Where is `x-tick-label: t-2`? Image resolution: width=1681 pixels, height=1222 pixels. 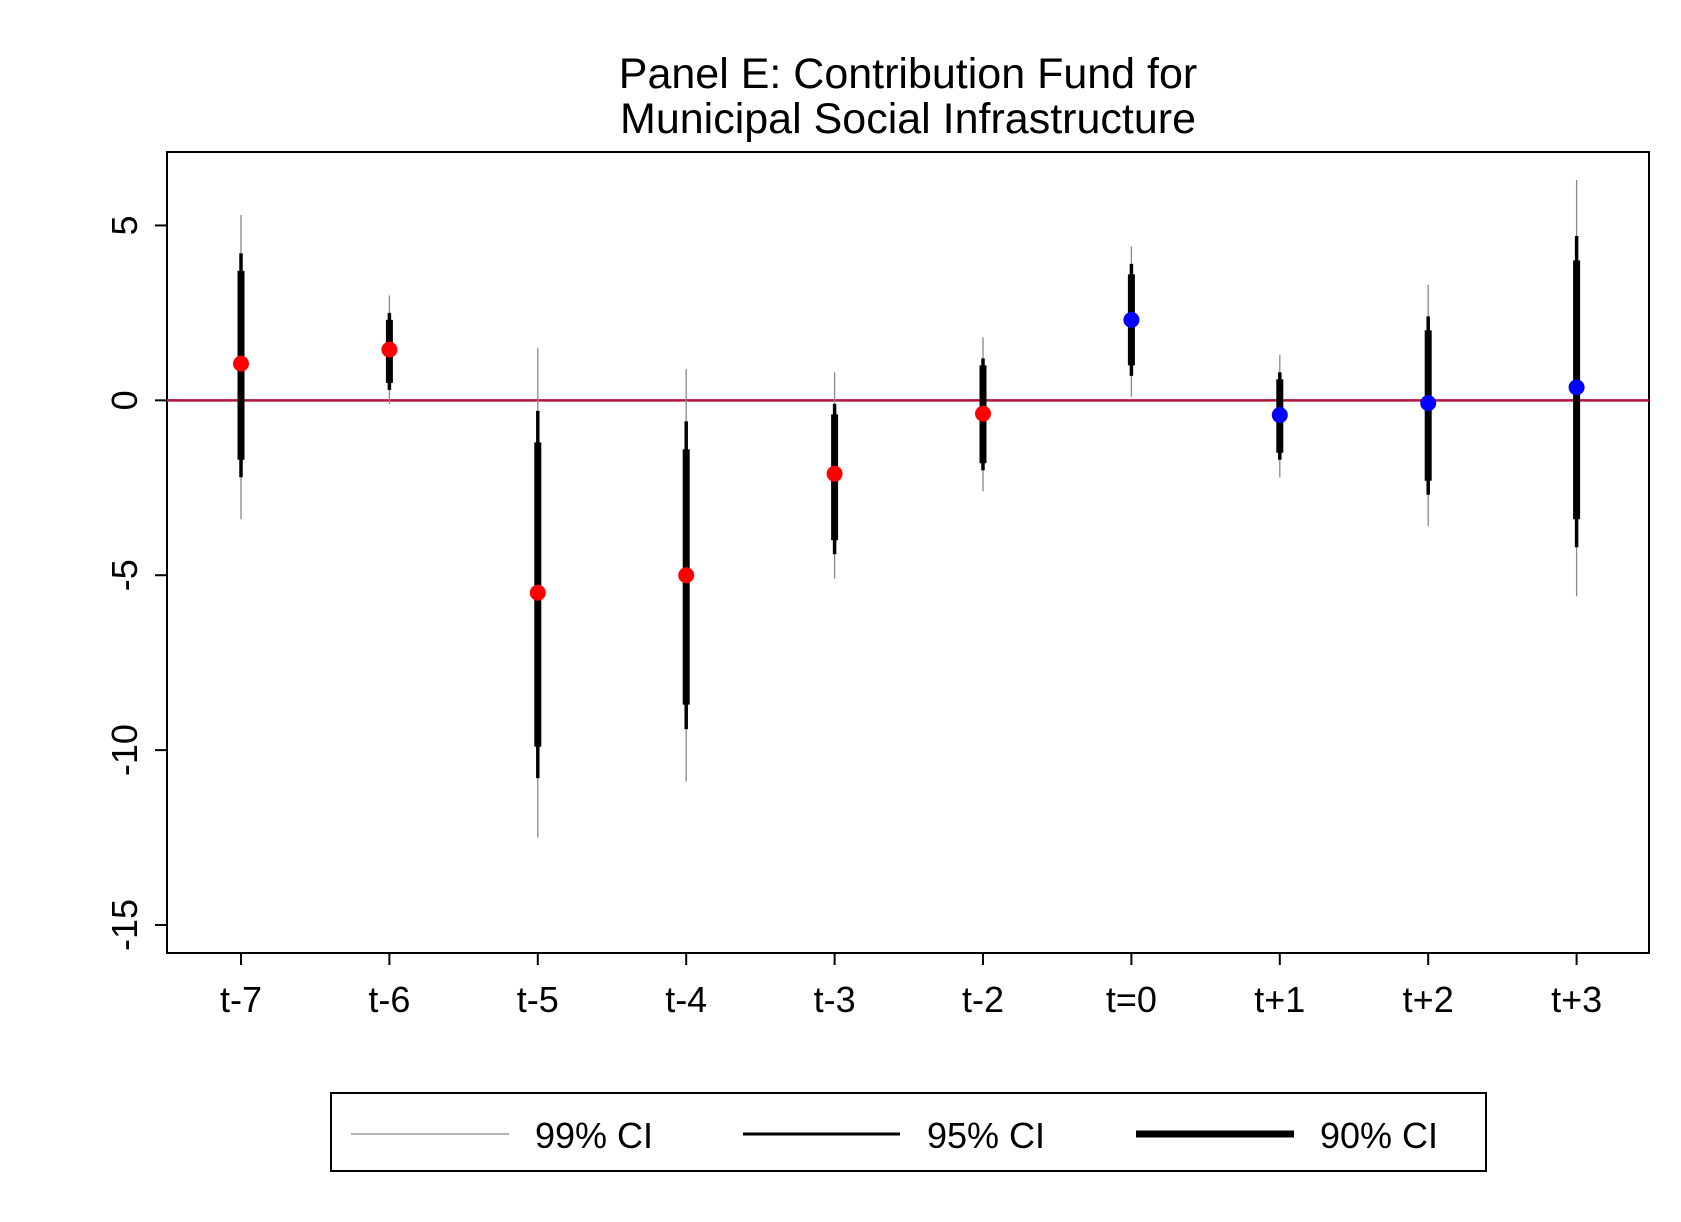 x-tick-label: t-2 is located at coordinates (983, 999).